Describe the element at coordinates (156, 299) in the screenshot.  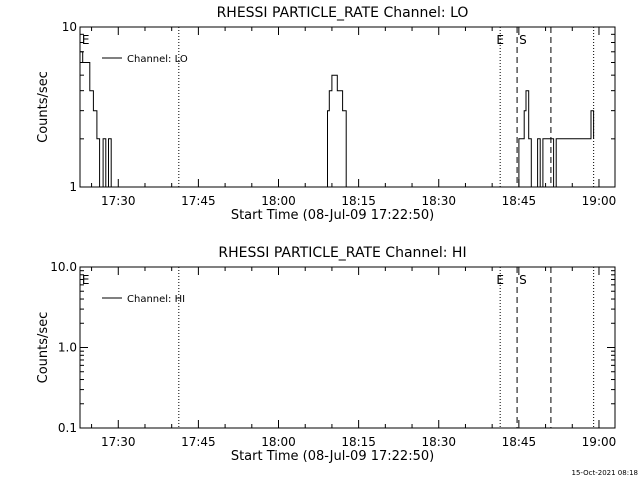
I see `legend-entry: Channel: HI` at that location.